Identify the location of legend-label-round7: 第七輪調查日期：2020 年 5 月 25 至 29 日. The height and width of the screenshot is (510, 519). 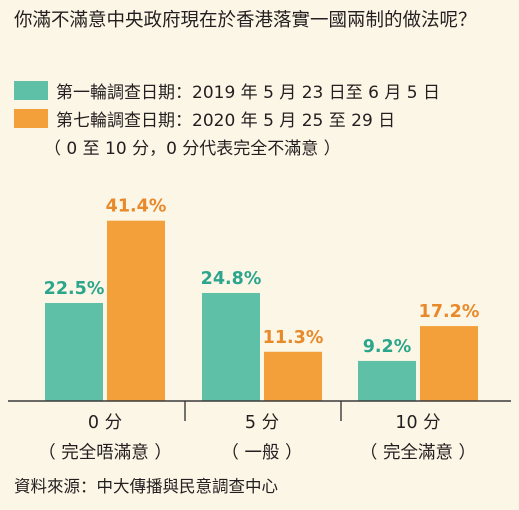
(226, 120).